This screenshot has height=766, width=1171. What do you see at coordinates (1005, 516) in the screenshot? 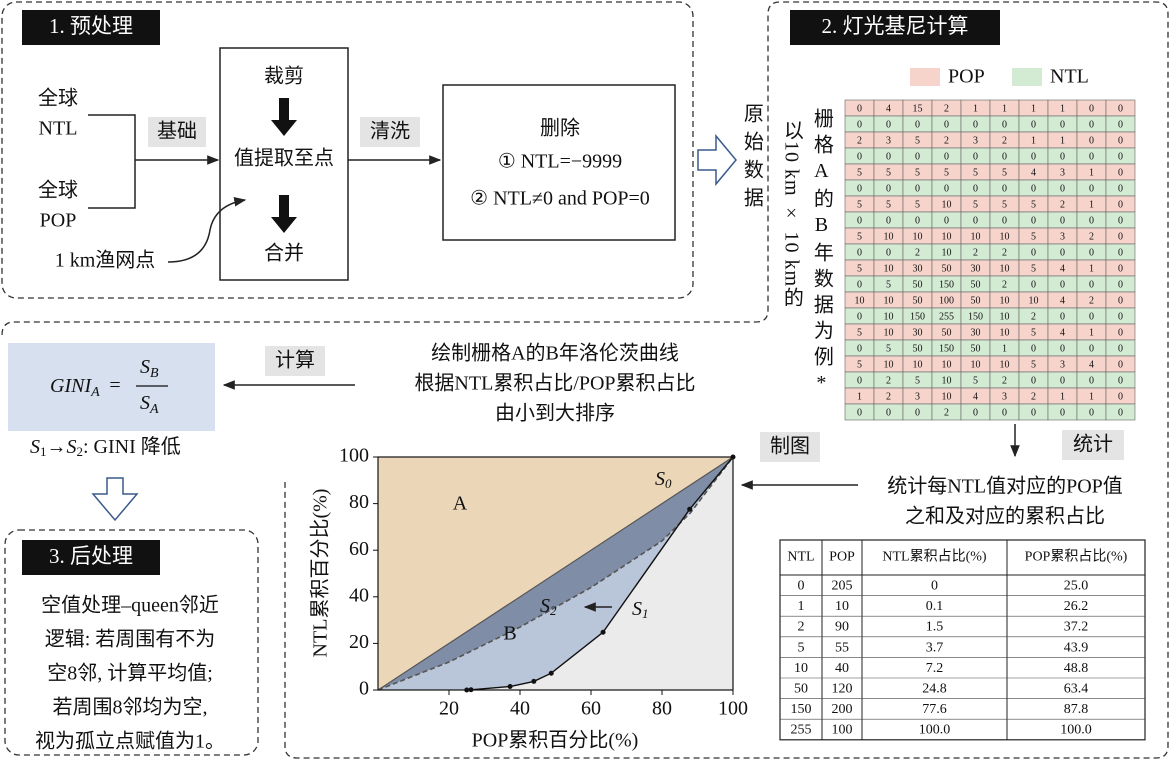
I see `stat-text: 之和及对应的累积占比` at bounding box center [1005, 516].